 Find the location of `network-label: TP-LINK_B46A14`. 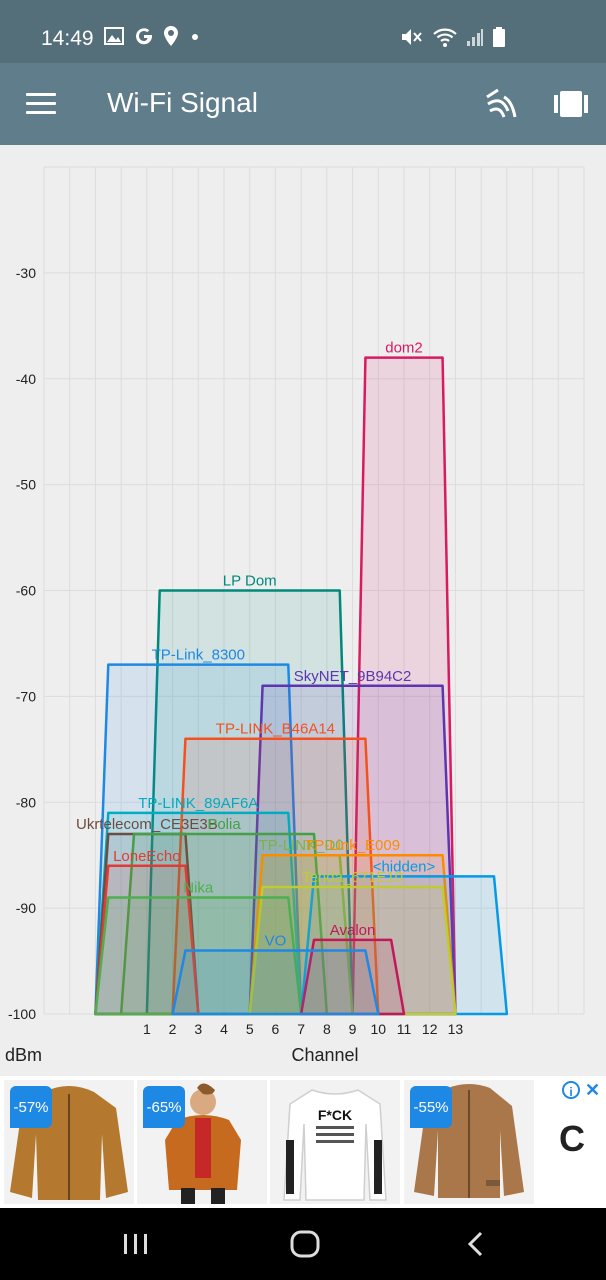

network-label: TP-LINK_B46A14 is located at coordinates (275, 729).